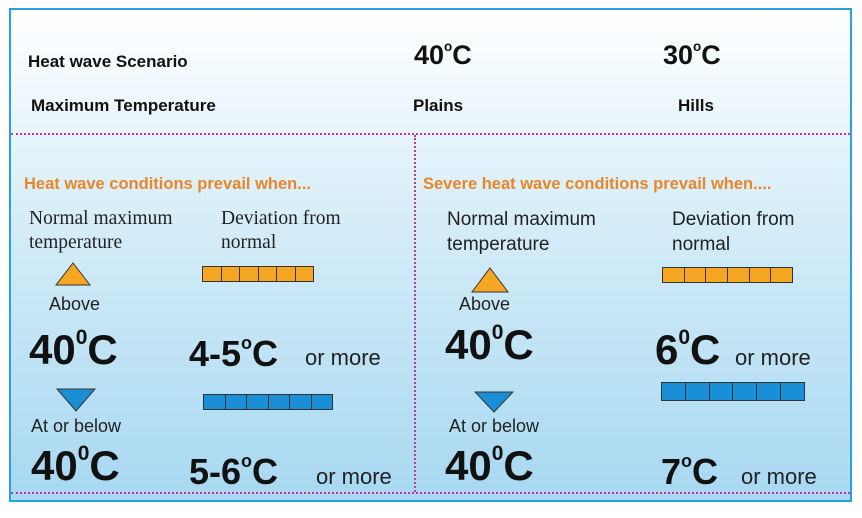 The height and width of the screenshot is (518, 862). I want to click on left-blue-bar, so click(268, 402).